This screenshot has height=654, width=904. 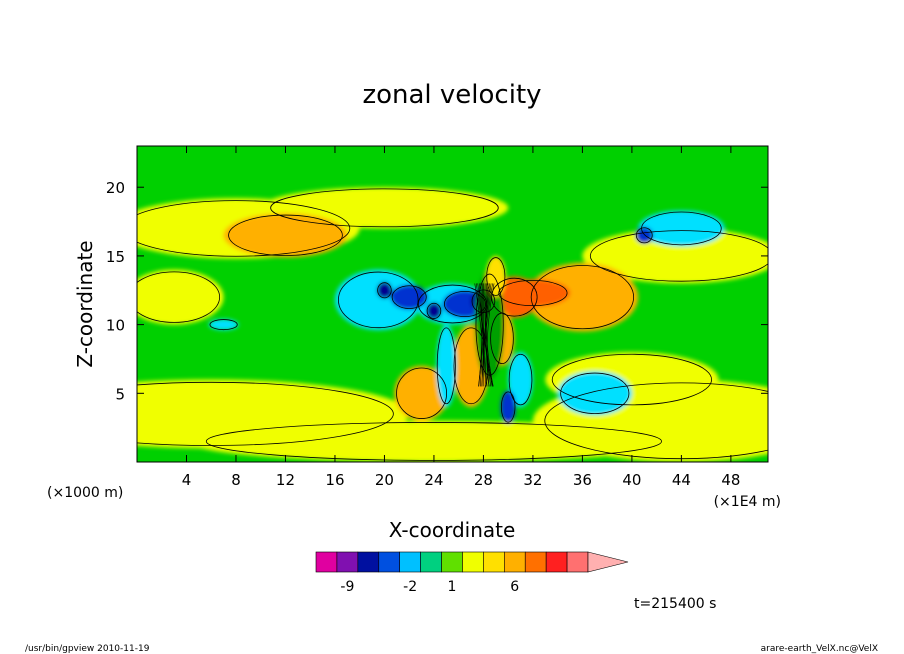 I want to click on x-tick-label: 24, so click(x=433, y=480).